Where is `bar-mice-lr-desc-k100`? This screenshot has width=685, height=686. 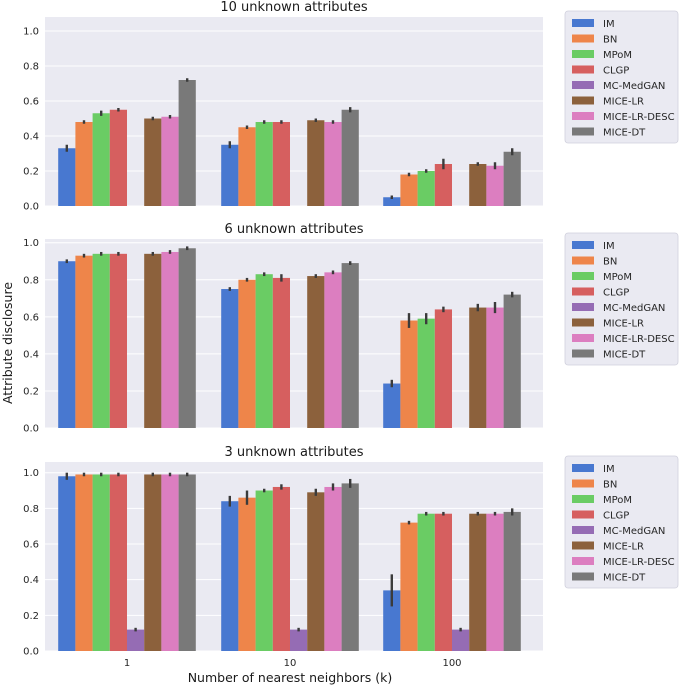
bar-mice-lr-desc-k100 is located at coordinates (495, 582).